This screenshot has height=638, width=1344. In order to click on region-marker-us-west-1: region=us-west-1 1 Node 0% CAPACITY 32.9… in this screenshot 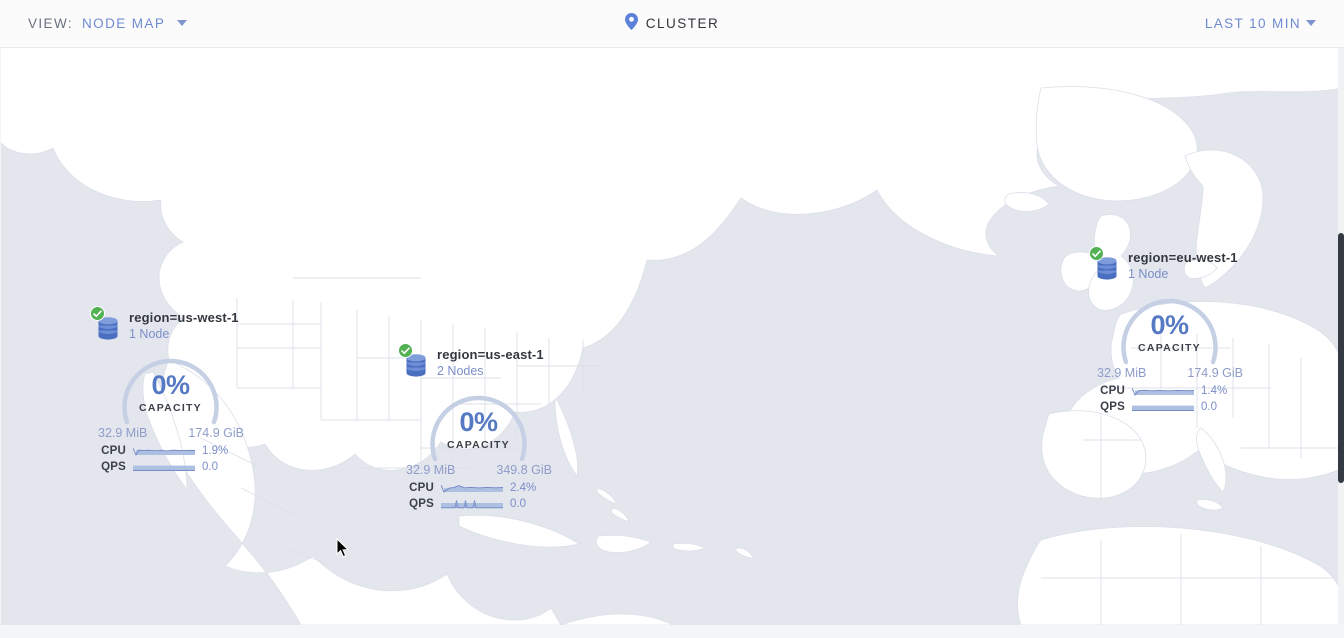, I will do `click(211, 390)`.